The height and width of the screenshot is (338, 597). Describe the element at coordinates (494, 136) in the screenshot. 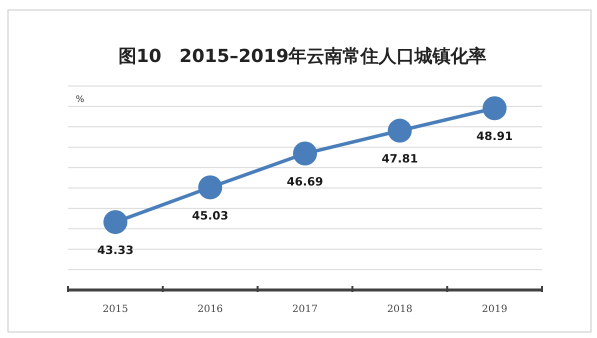

I see `data-label: 48.91` at that location.